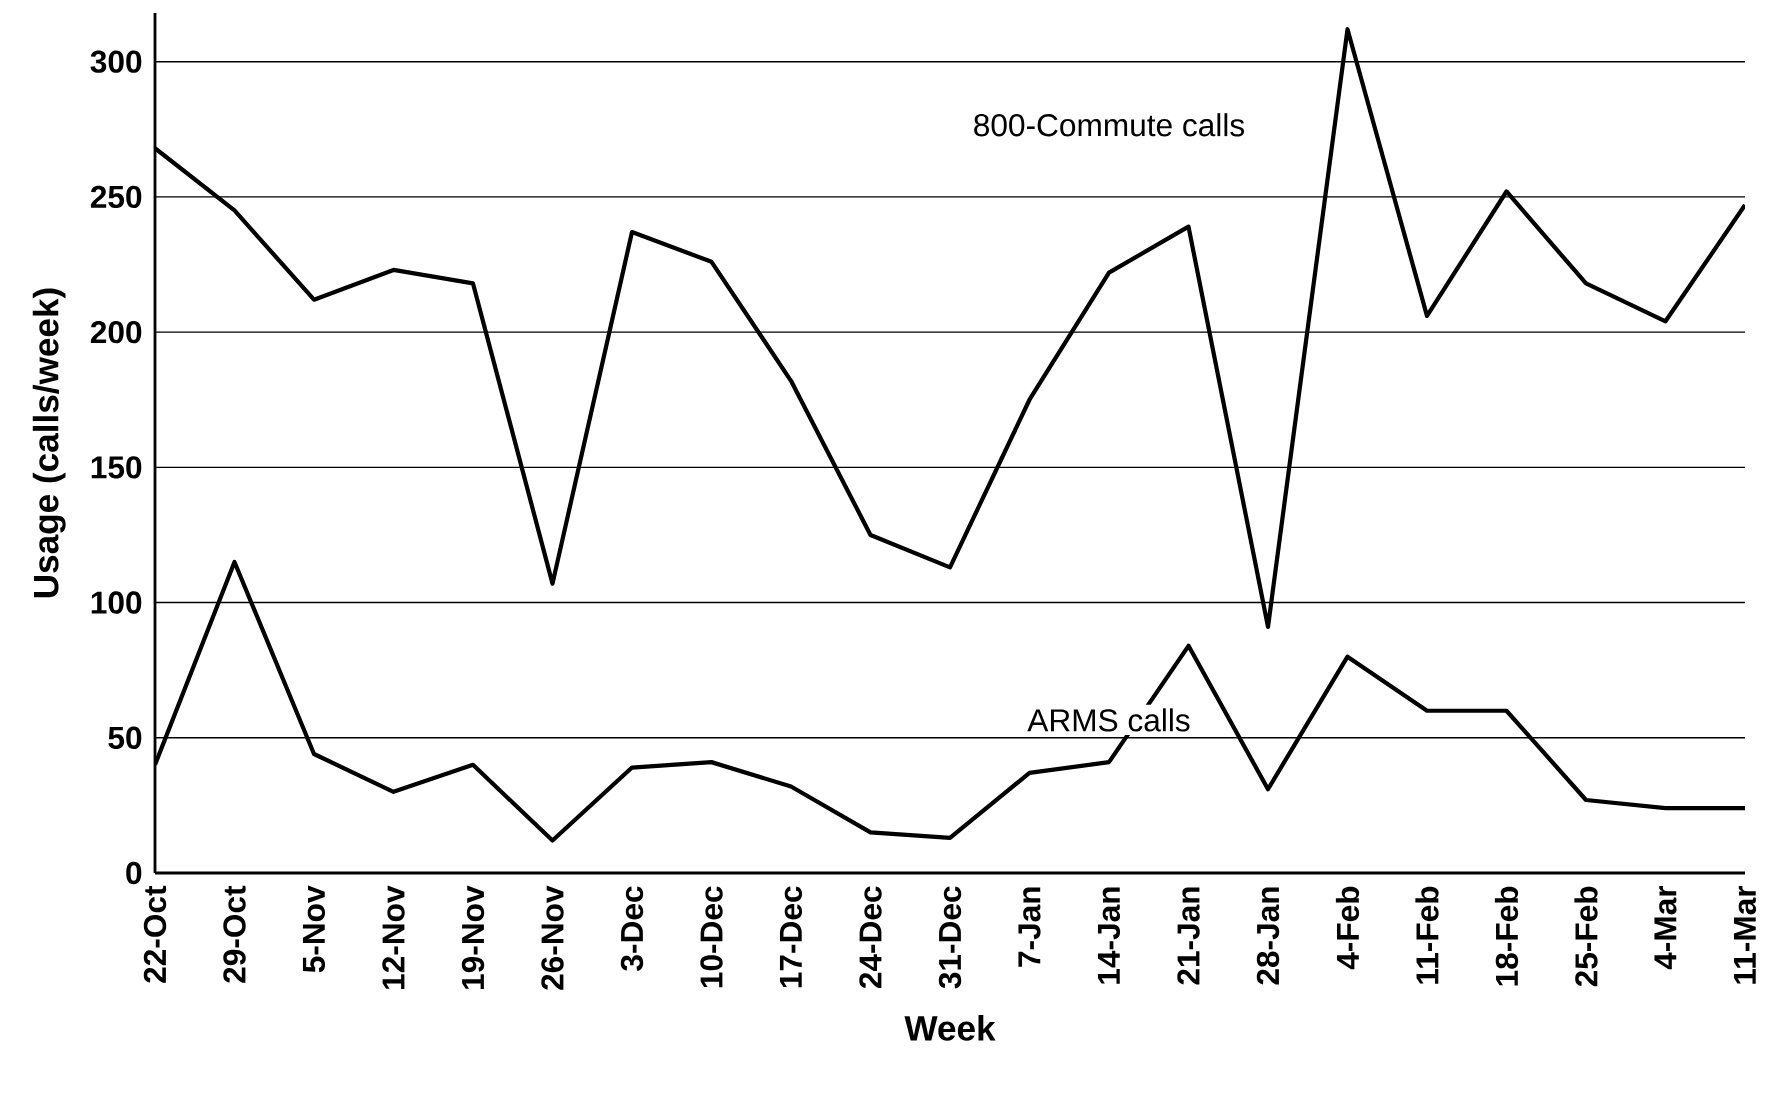  What do you see at coordinates (116, 467) in the screenshot?
I see `y-tick-label: 150` at bounding box center [116, 467].